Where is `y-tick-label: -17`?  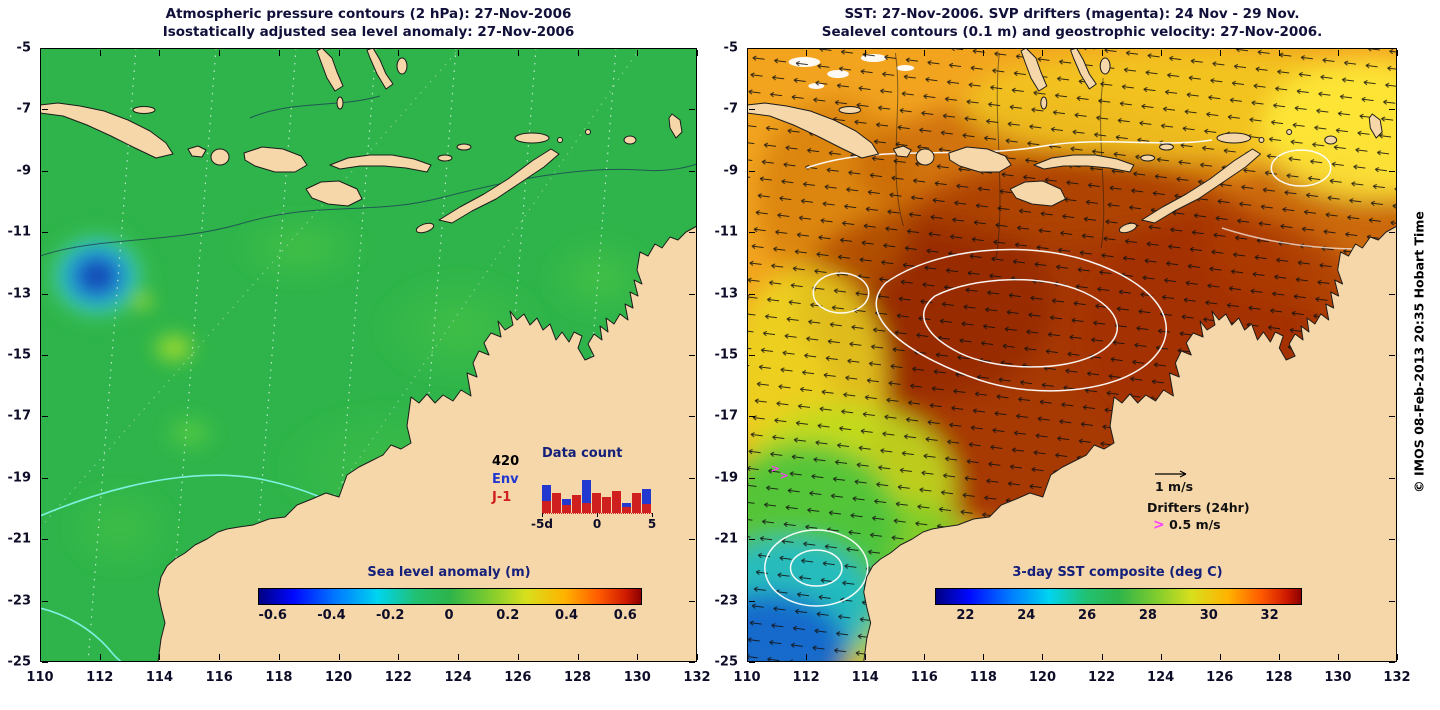
y-tick-label: -17 is located at coordinates (726, 416).